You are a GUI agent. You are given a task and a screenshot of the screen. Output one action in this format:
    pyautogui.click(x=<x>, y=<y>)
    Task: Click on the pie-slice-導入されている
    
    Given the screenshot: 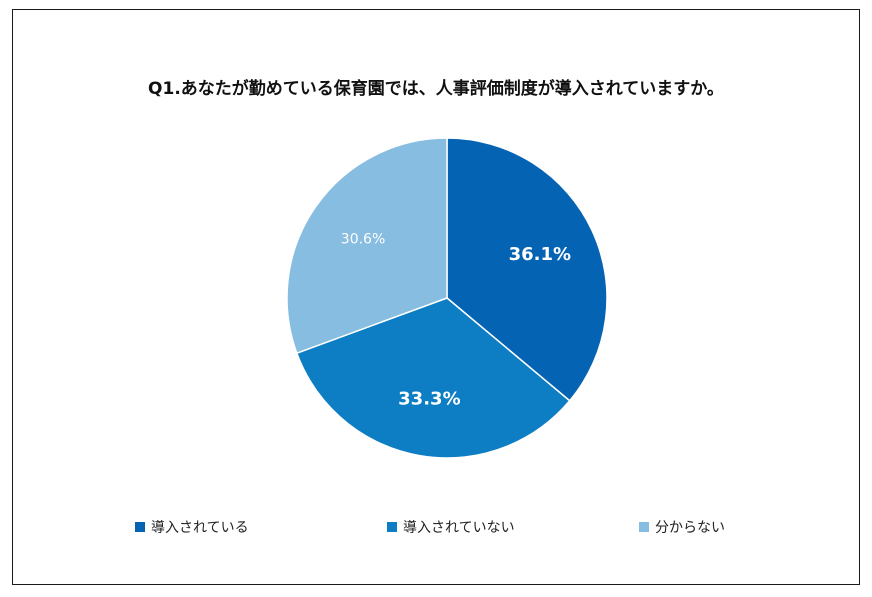 What is the action you would take?
    pyautogui.click(x=527, y=269)
    